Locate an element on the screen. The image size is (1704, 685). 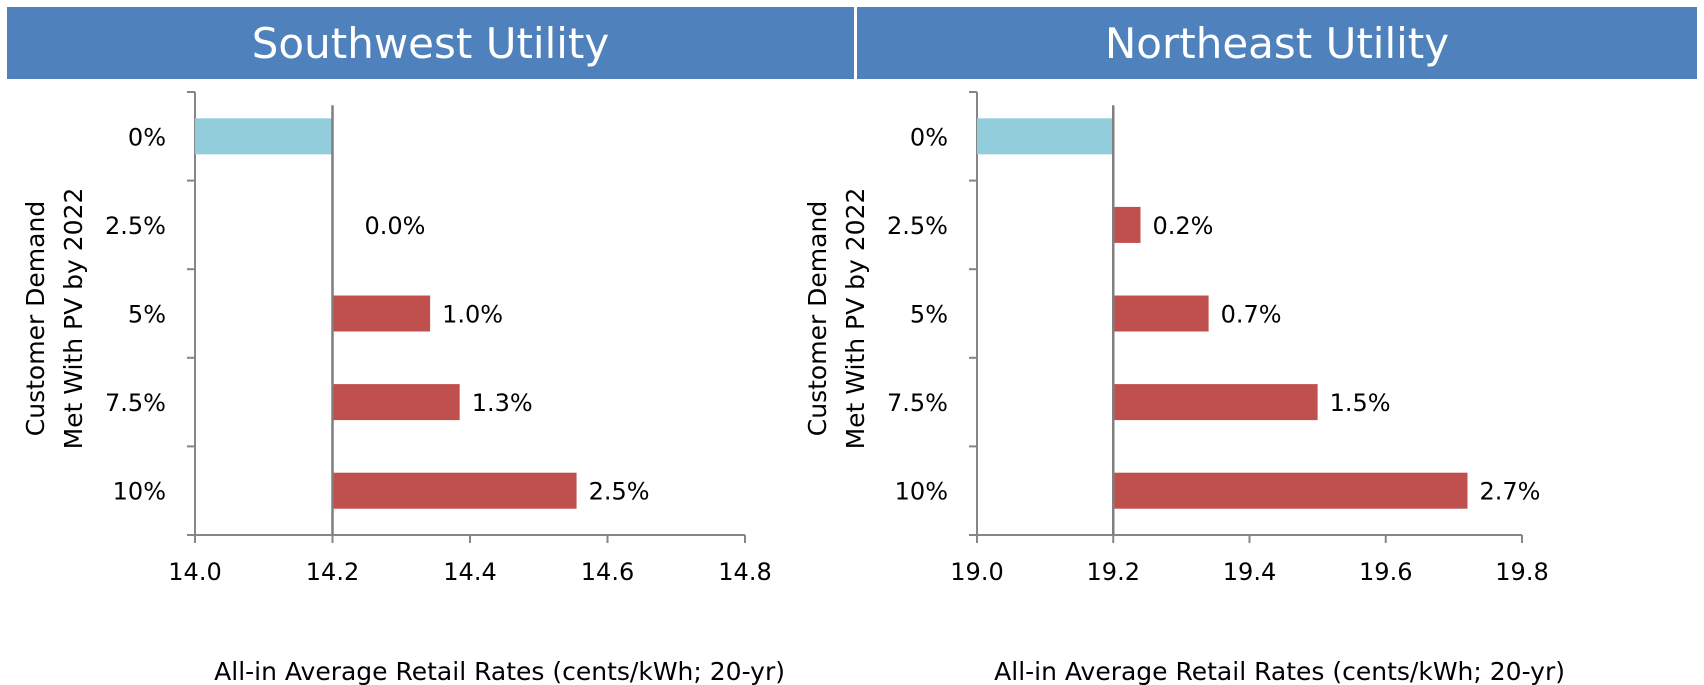
x-tick-label: 19.4 is located at coordinates (1249, 572).